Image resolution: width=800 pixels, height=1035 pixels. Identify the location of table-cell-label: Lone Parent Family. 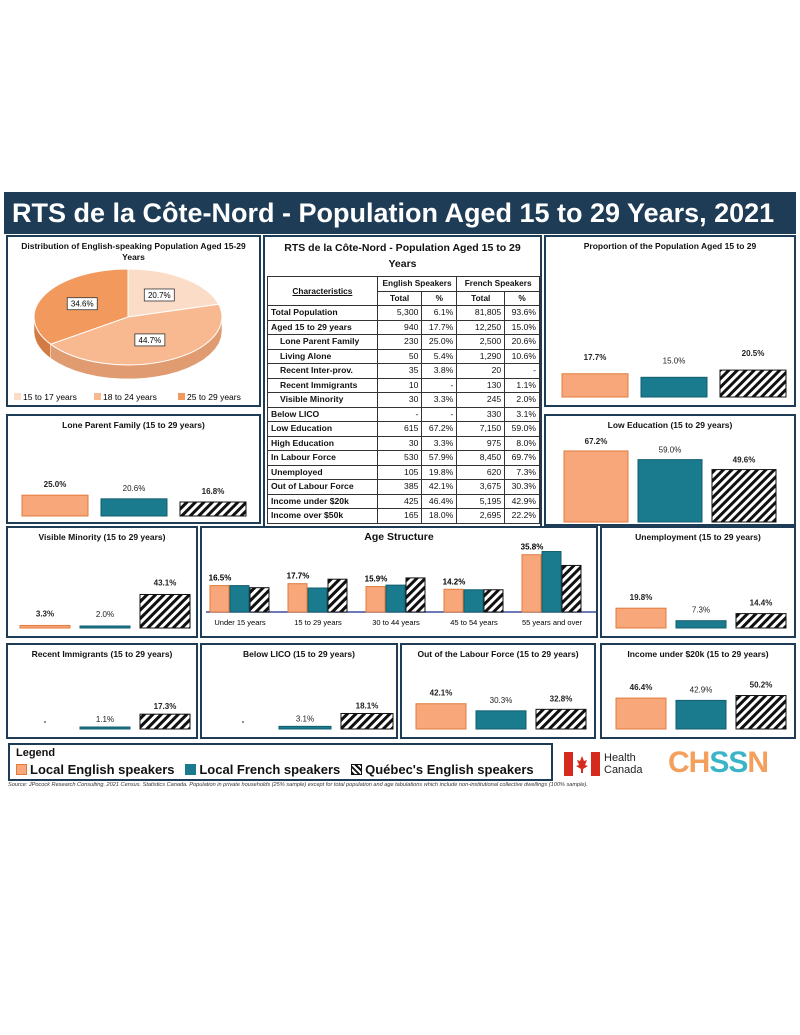
(322, 342).